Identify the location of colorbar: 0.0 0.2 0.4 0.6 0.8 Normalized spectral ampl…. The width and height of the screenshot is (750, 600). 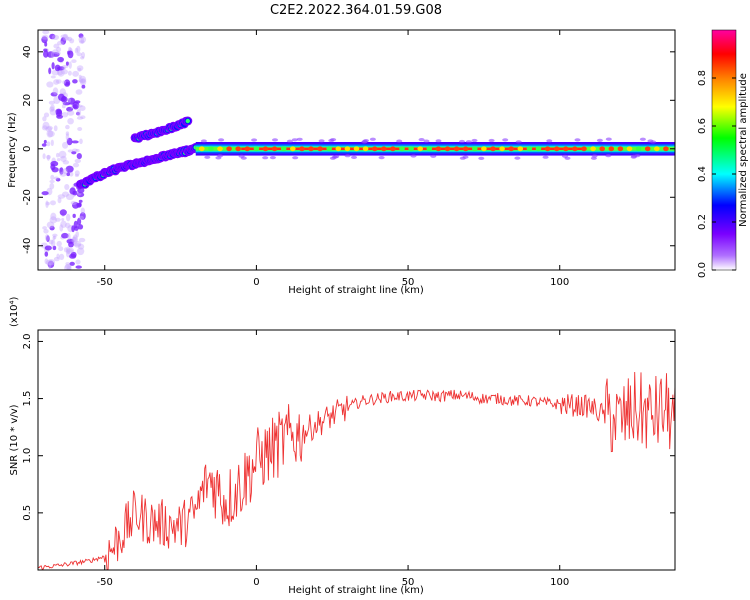
(723, 153).